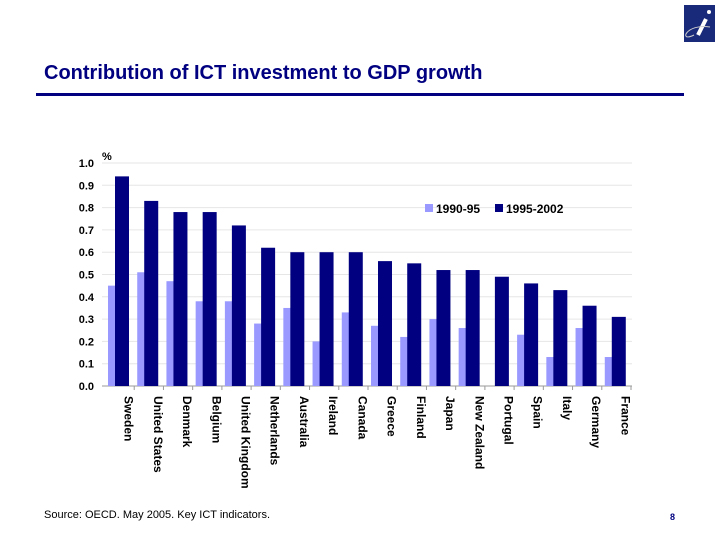 The width and height of the screenshot is (720, 540). Describe the element at coordinates (86, 387) in the screenshot. I see `y-tick-label: 0.0` at that location.